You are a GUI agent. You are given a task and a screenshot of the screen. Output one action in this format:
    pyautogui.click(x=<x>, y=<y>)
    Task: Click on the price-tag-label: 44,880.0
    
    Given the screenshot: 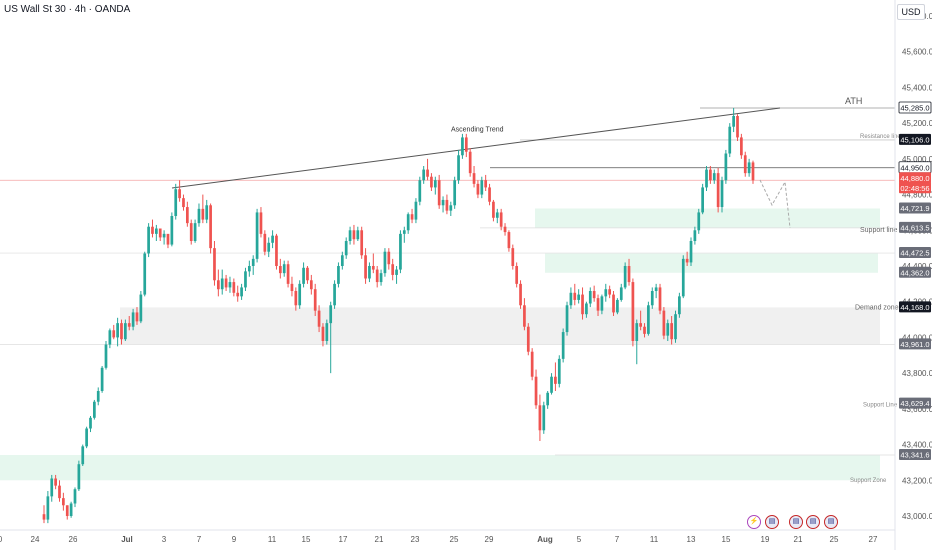 What is the action you would take?
    pyautogui.click(x=914, y=178)
    